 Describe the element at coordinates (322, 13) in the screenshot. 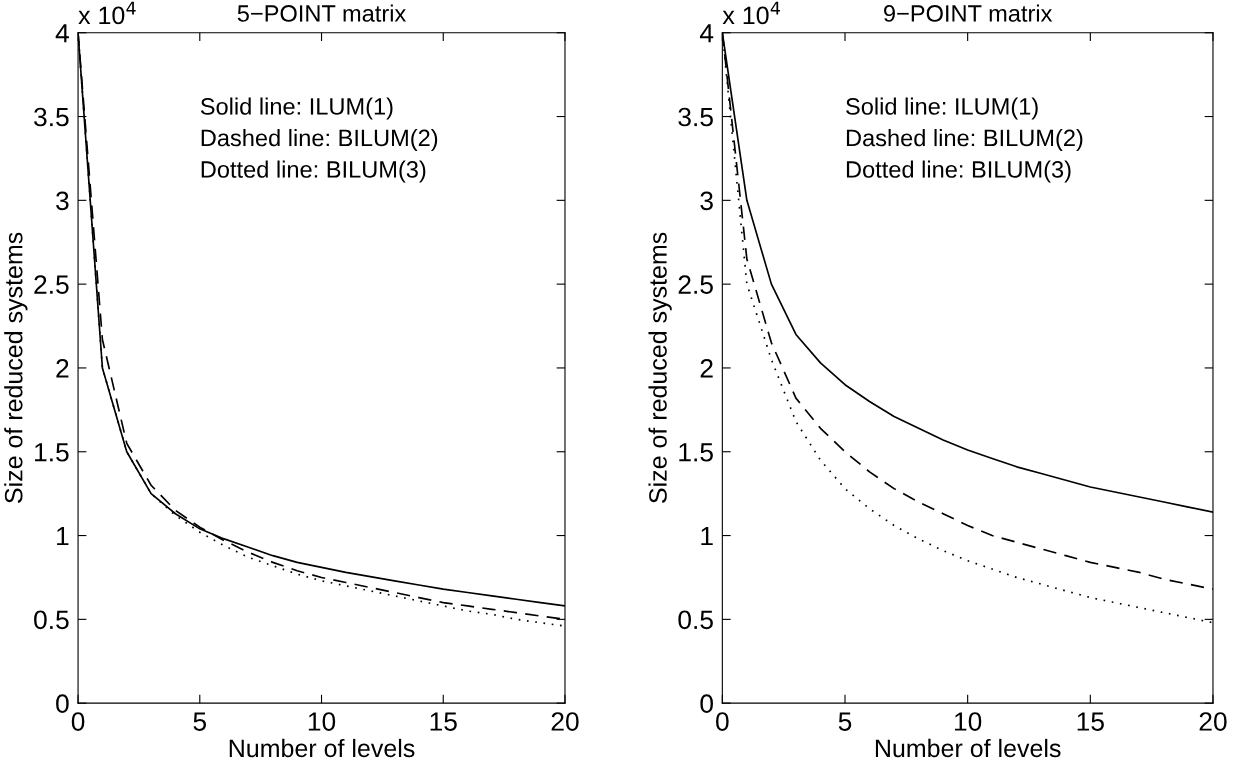

I see `chart-title: 5−POINT matrix` at that location.